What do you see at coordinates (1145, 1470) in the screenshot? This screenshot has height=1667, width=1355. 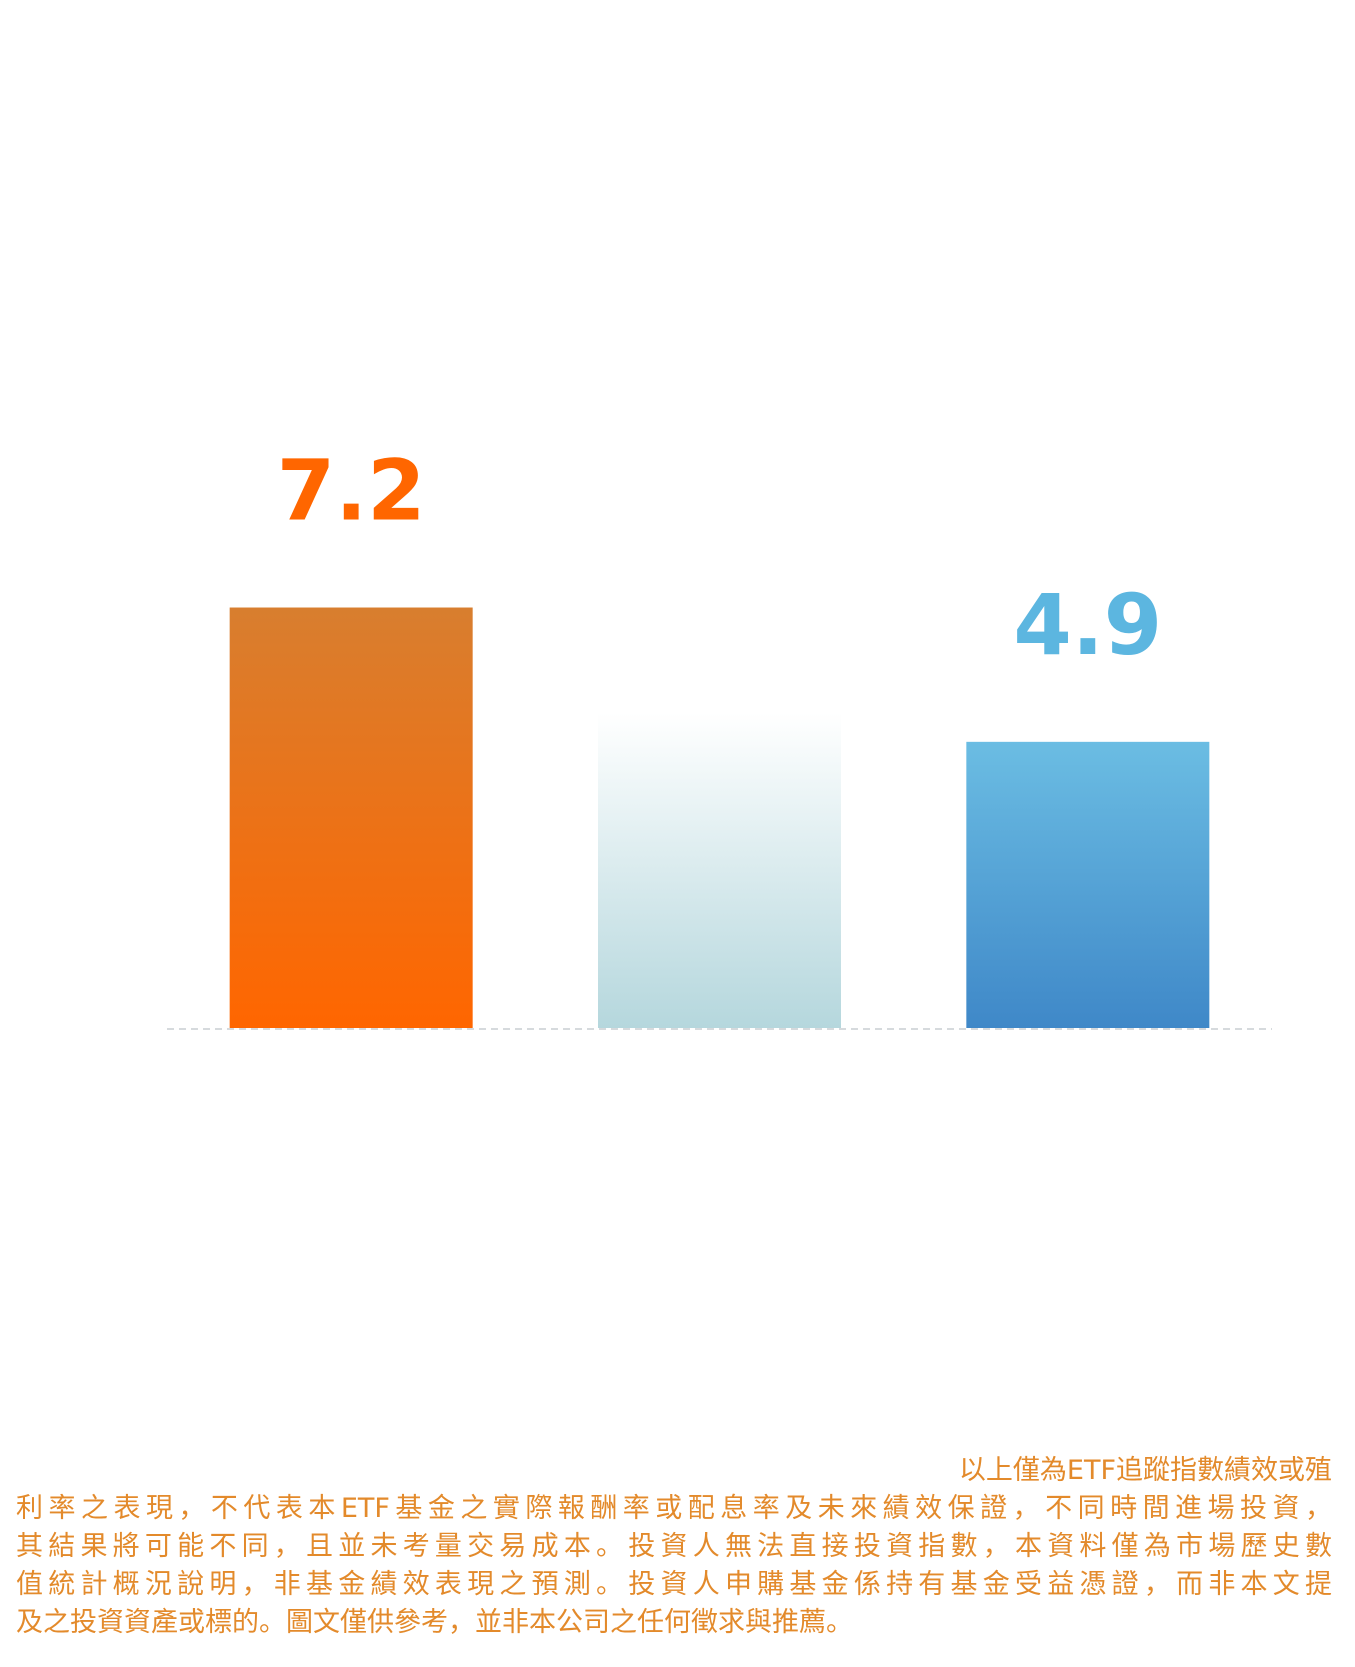 I see `disclaimer-line: 以上僅為ETF追蹤指數績效或殖` at bounding box center [1145, 1470].